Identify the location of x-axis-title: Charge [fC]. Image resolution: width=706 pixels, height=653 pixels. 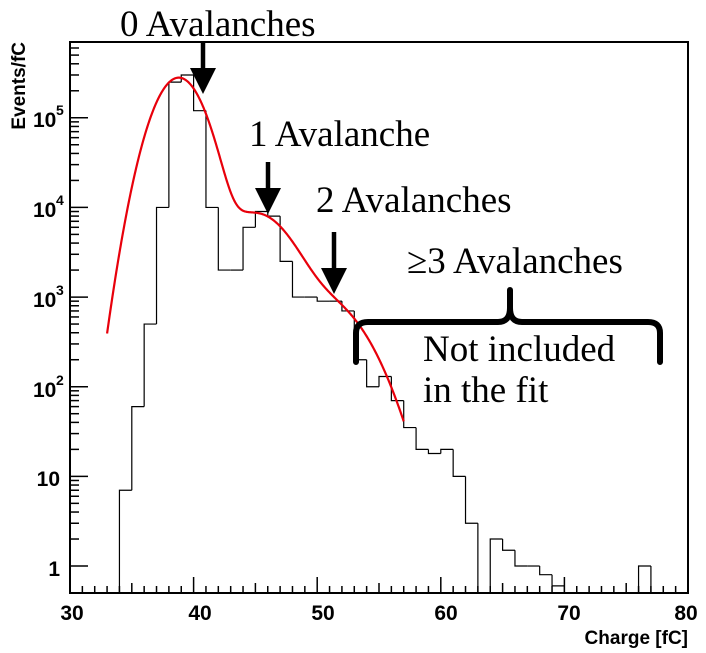
(636, 638).